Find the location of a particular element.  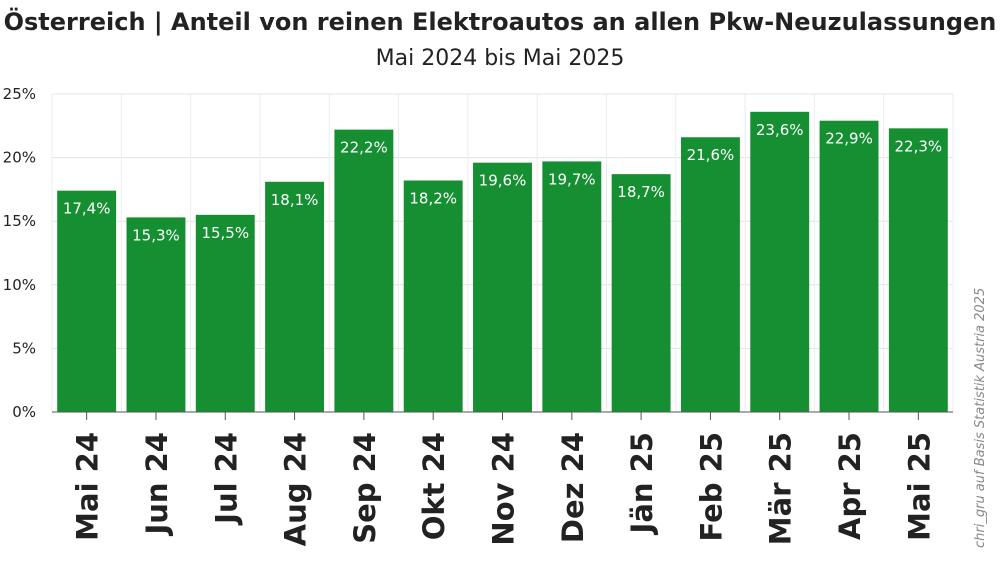

bar-data-label: 15,3% is located at coordinates (156, 235).